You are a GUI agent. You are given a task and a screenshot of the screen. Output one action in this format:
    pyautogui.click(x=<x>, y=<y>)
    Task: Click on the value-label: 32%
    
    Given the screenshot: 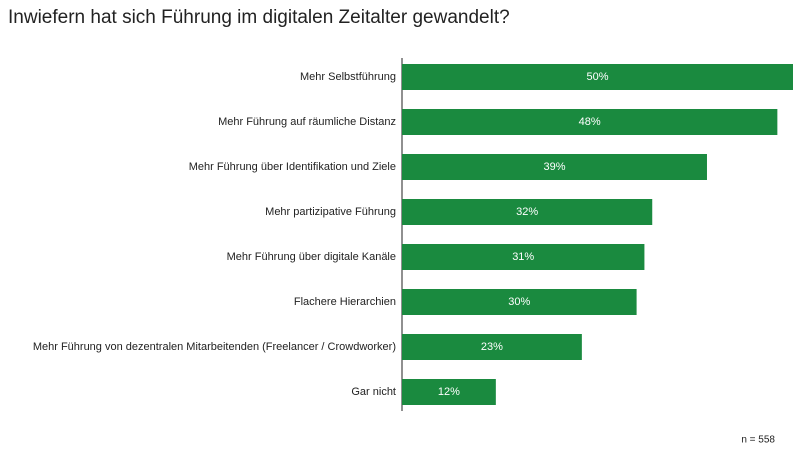 What is the action you would take?
    pyautogui.click(x=527, y=212)
    